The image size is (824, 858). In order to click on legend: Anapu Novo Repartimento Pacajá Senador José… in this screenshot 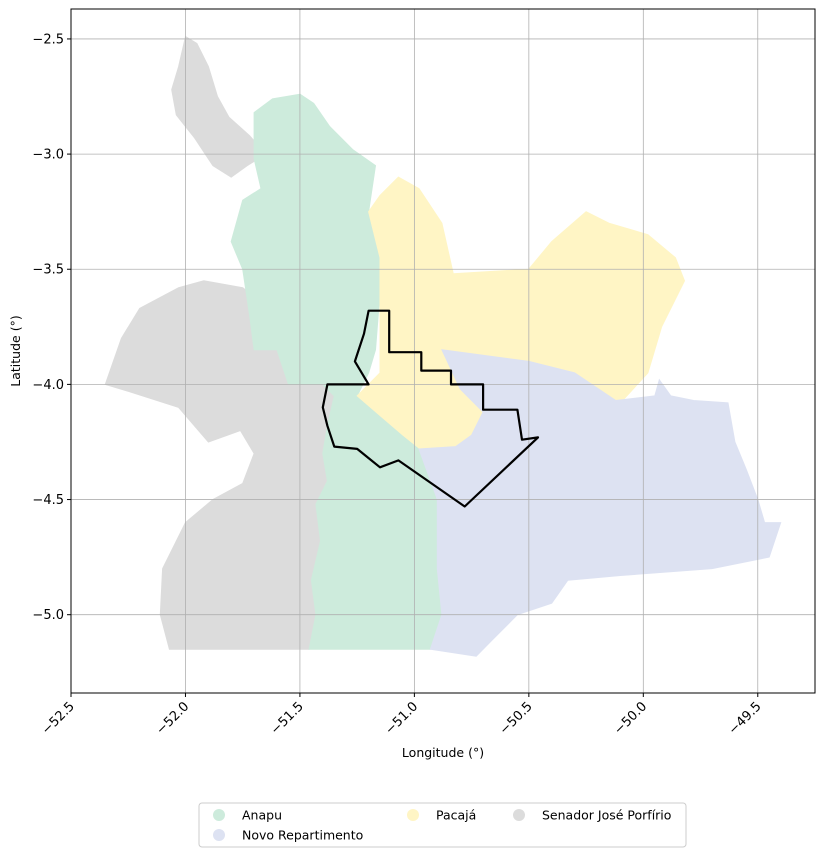, I will do `click(442, 825)`.